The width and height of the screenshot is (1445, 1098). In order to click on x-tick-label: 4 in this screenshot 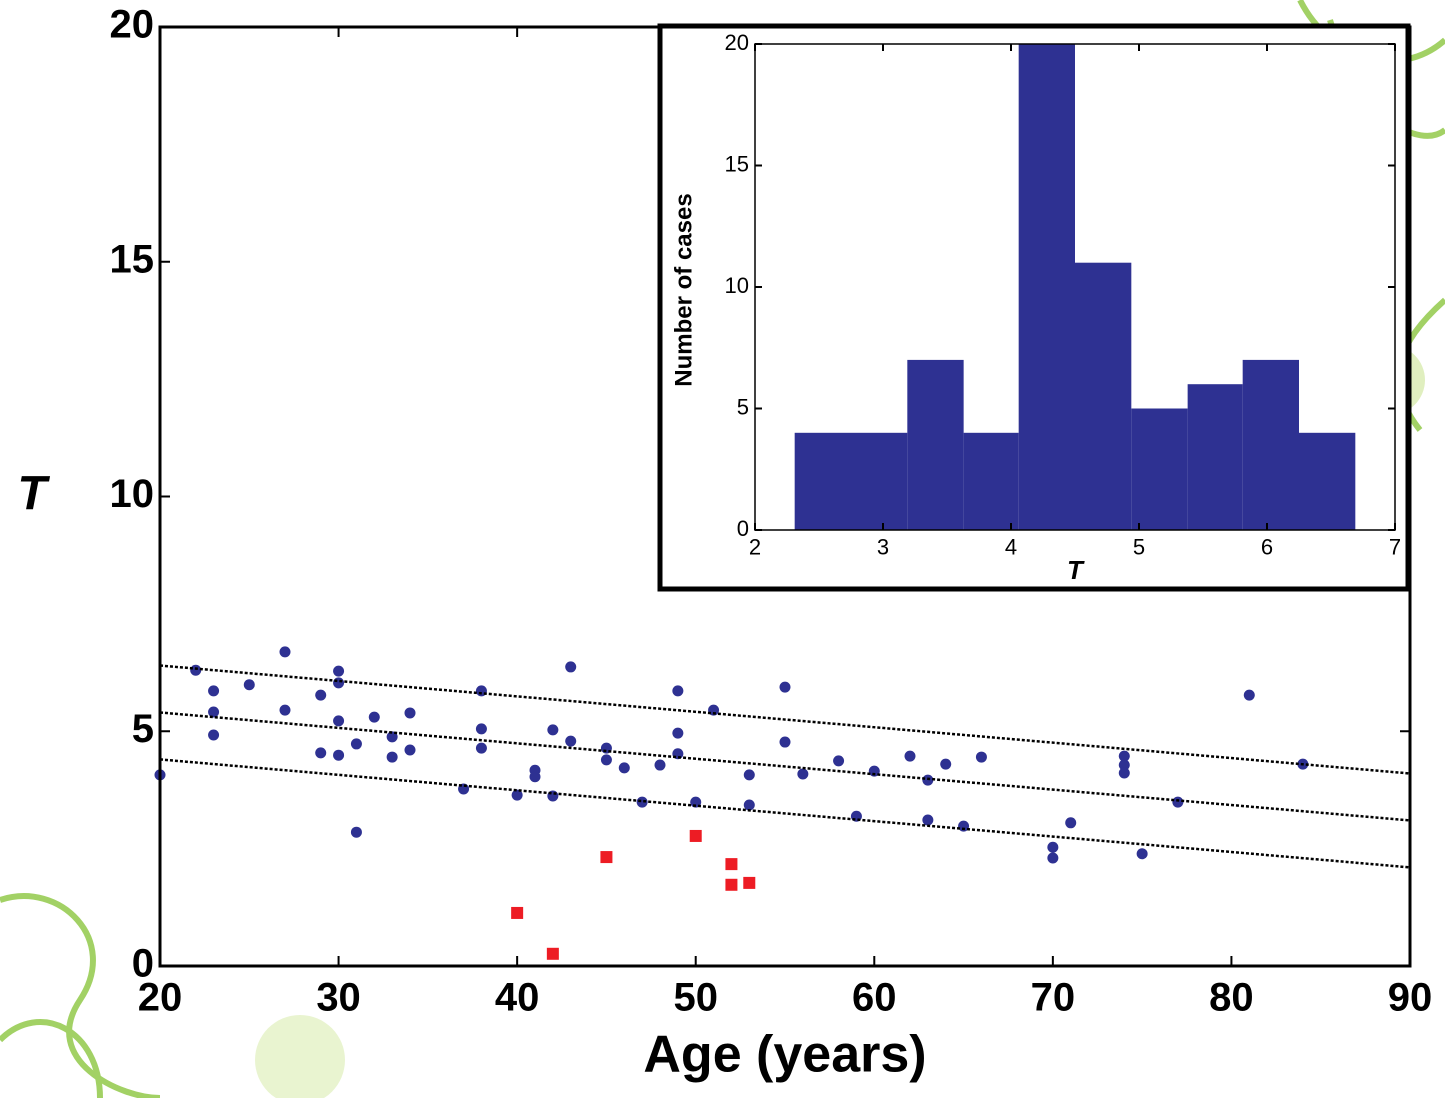, I will do `click(1011, 547)`.